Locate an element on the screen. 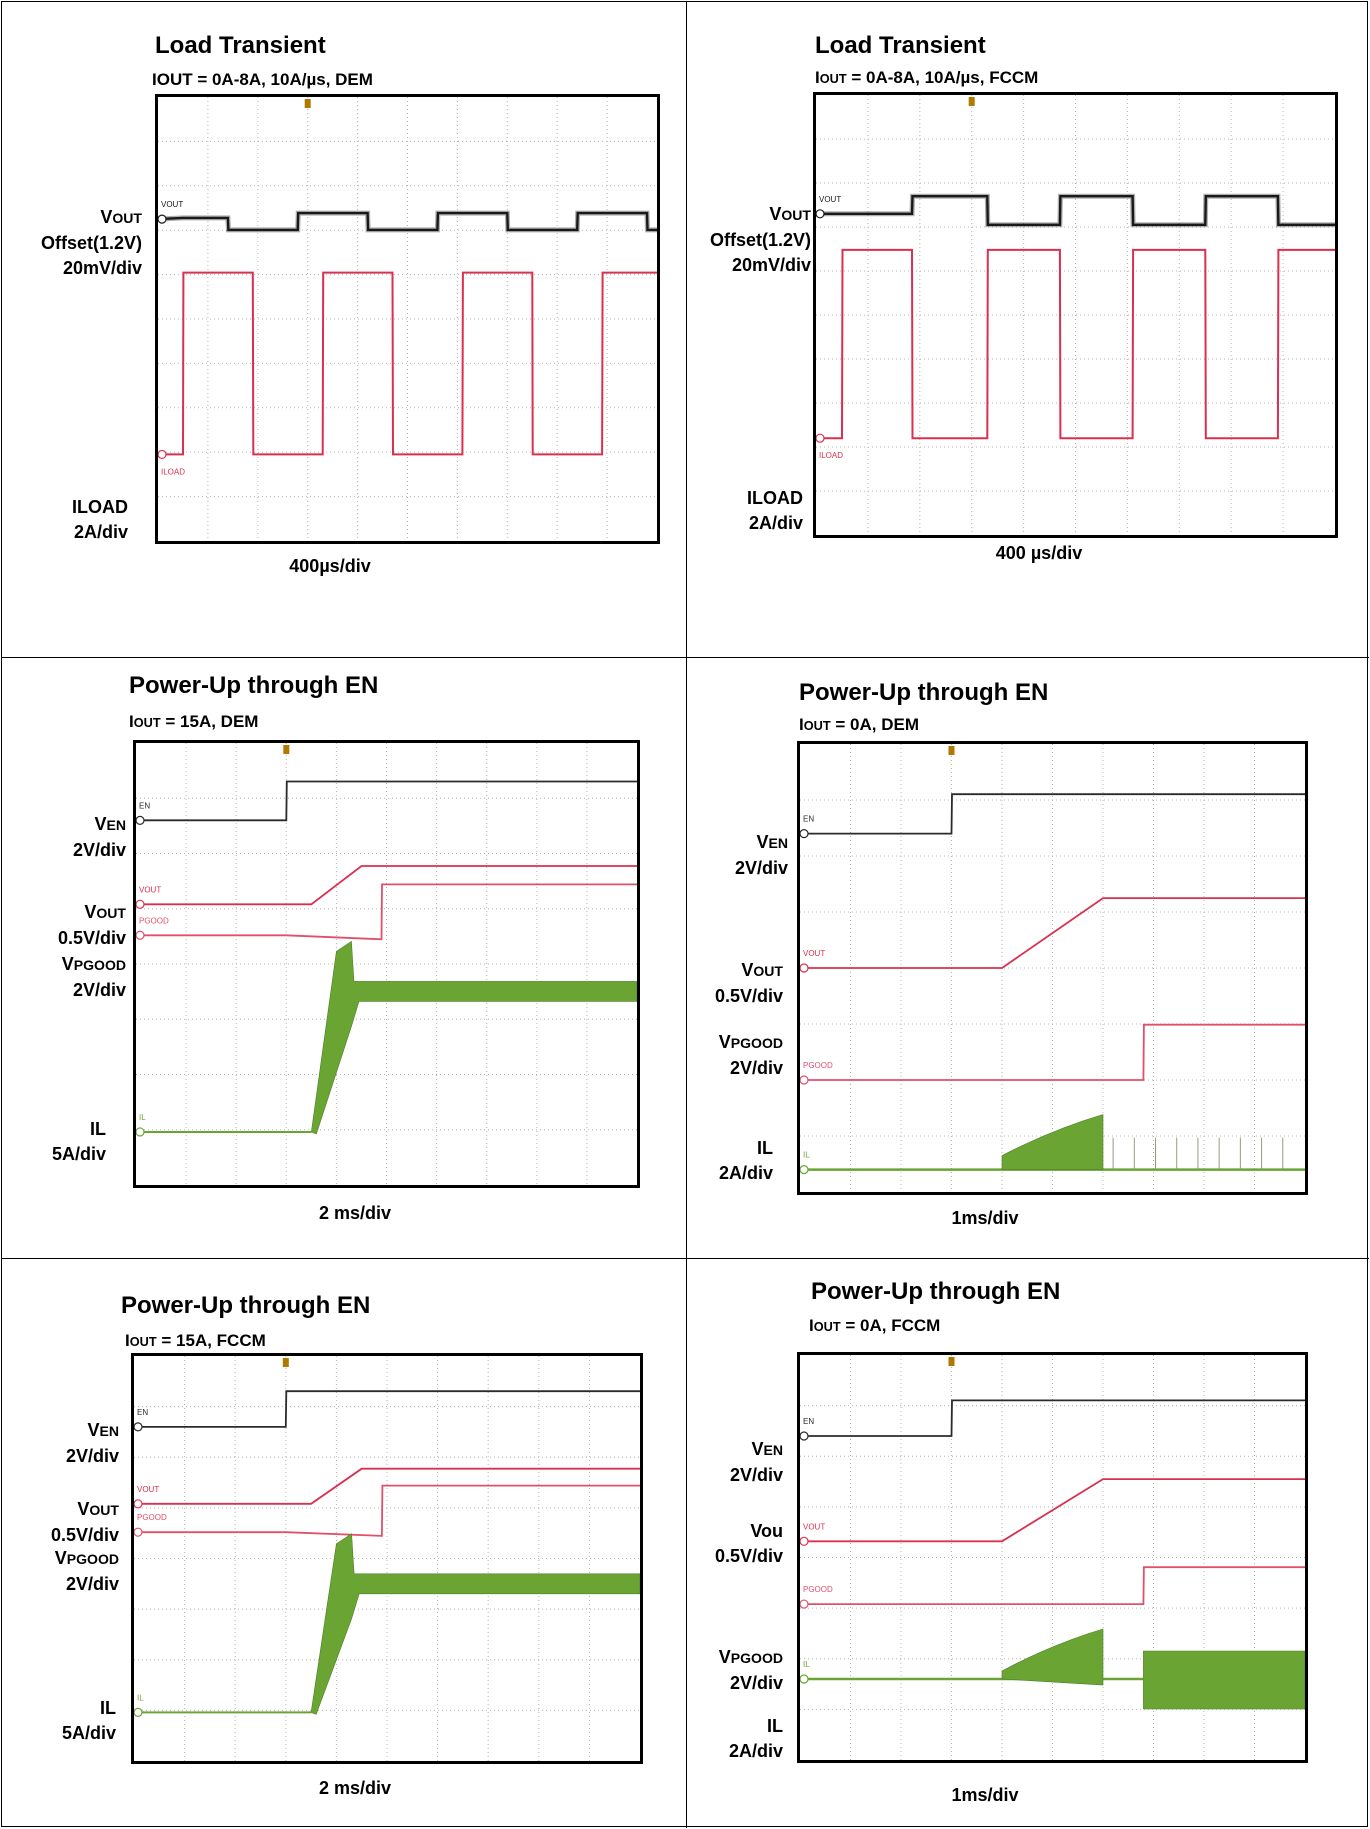 The width and height of the screenshot is (1370, 1829). chart-subtitle: IOUT = 0A-8A, 10A/µs, DEM is located at coordinates (262, 79).